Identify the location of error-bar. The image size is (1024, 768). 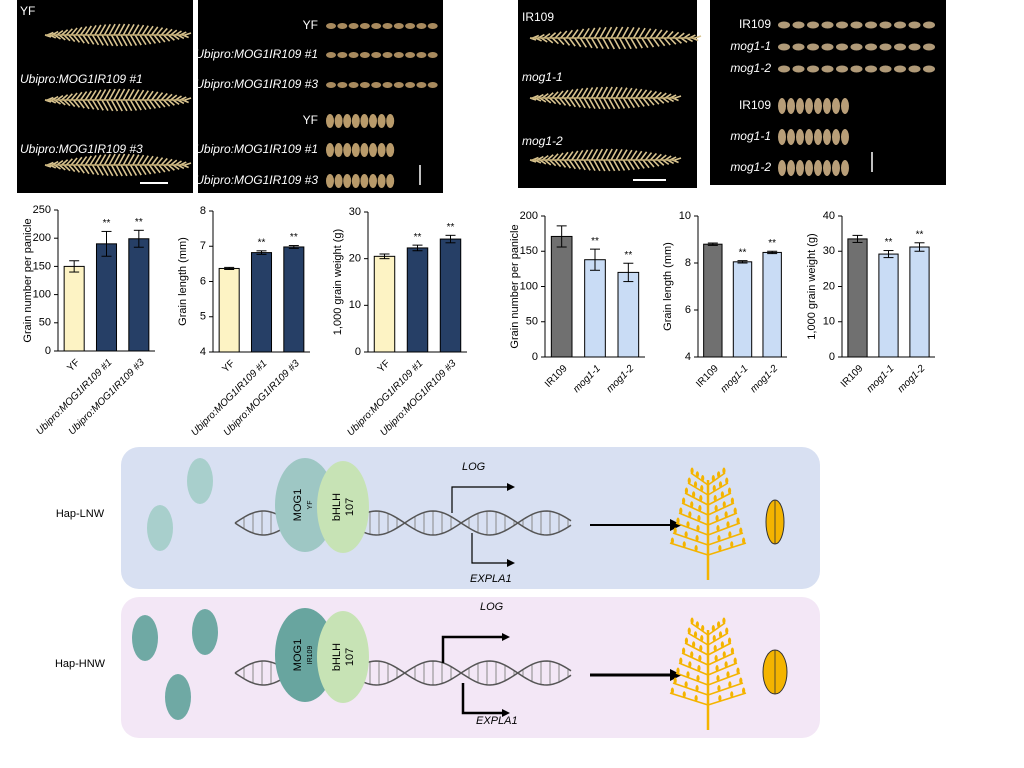
(384, 256).